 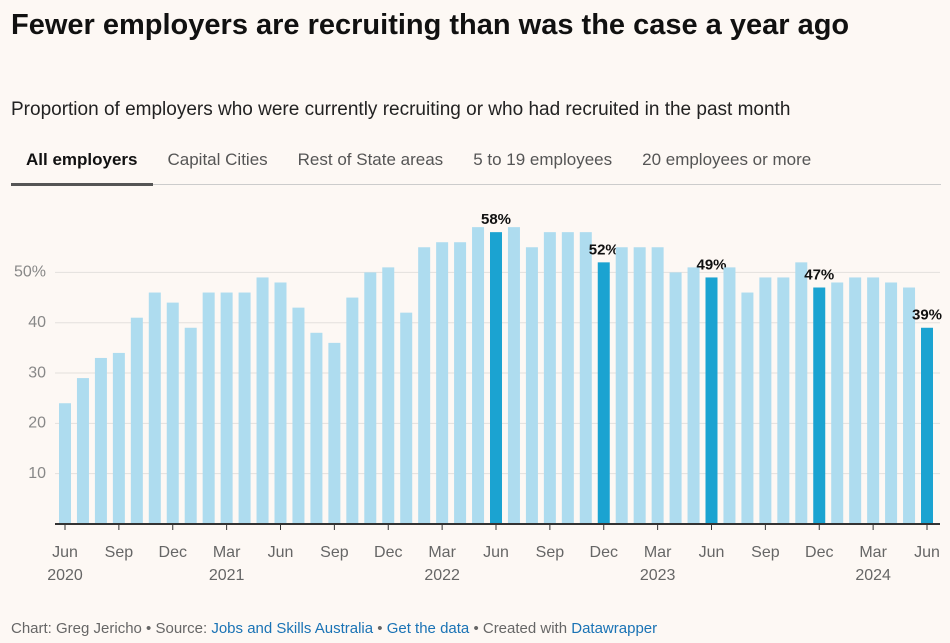 I want to click on y-tick-label: 50%, so click(x=30, y=272).